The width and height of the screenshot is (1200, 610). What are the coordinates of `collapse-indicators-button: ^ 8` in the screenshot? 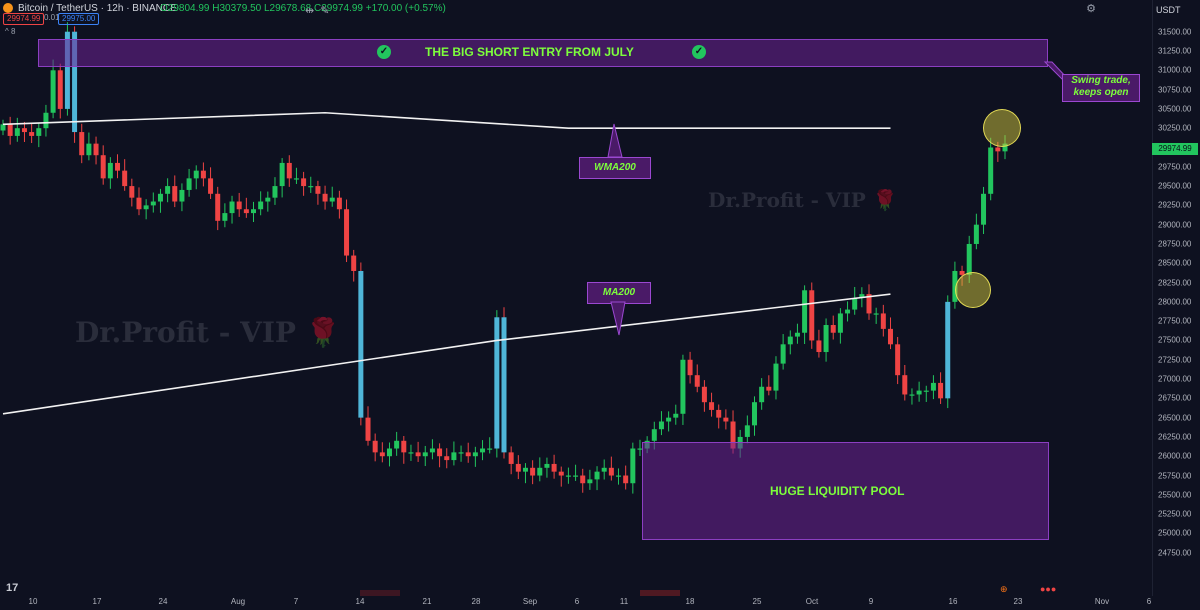 It's located at (10, 31).